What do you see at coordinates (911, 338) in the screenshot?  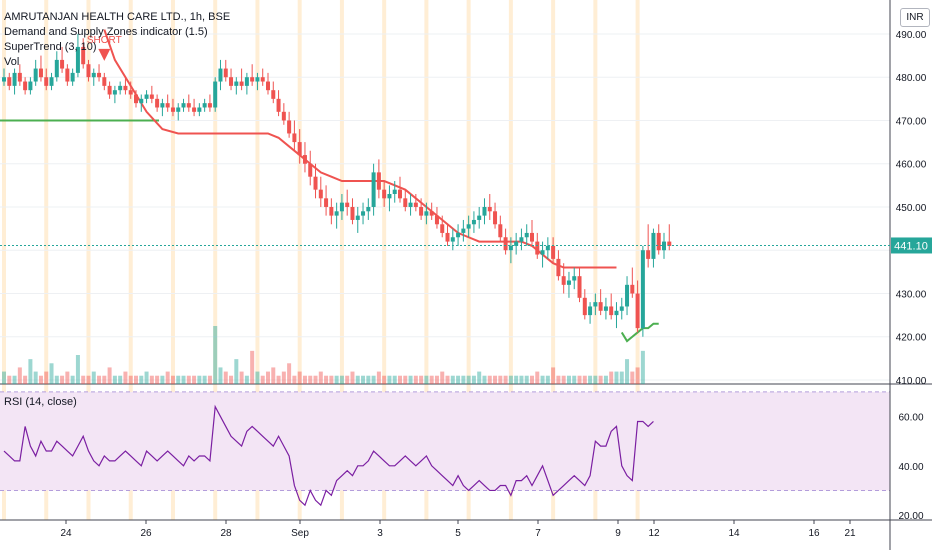 I see `y-tick-label: 420.00` at bounding box center [911, 338].